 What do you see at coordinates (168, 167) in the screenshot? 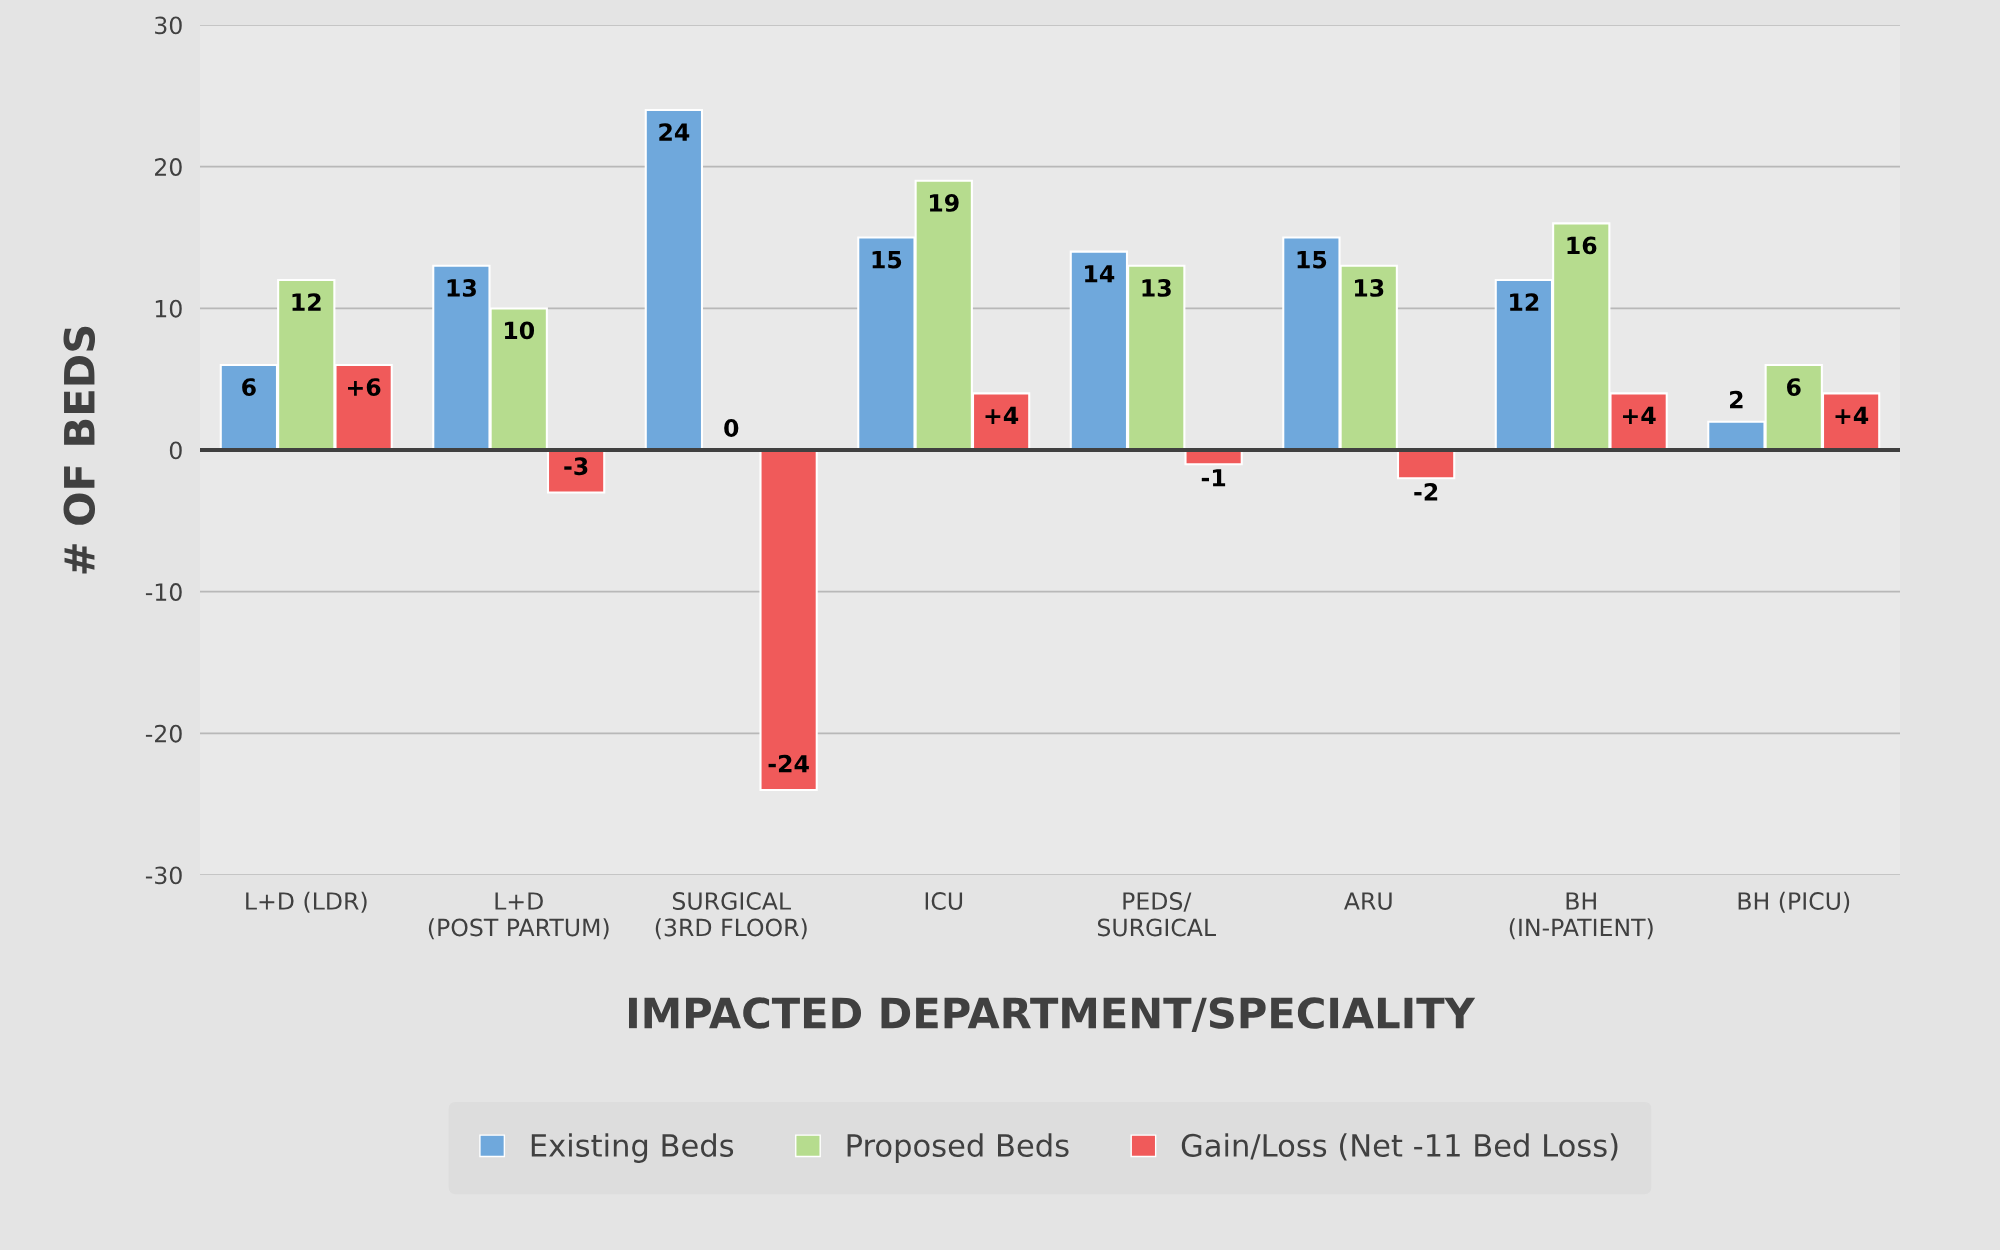
I see `y-tick-label: 20` at bounding box center [168, 167].